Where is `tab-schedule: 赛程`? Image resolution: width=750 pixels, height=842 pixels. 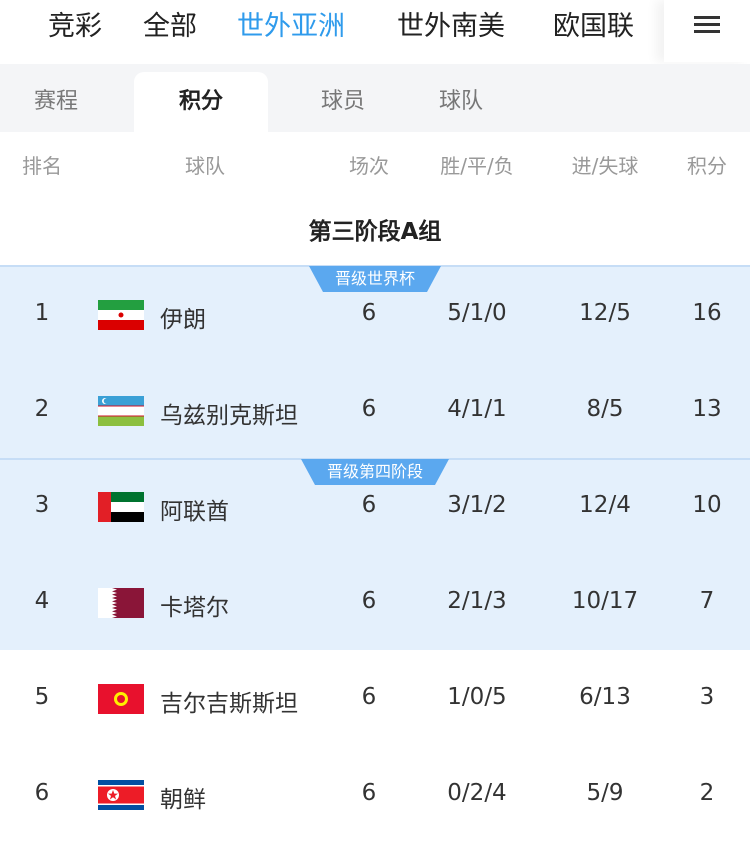 tab-schedule: 赛程 is located at coordinates (56, 101).